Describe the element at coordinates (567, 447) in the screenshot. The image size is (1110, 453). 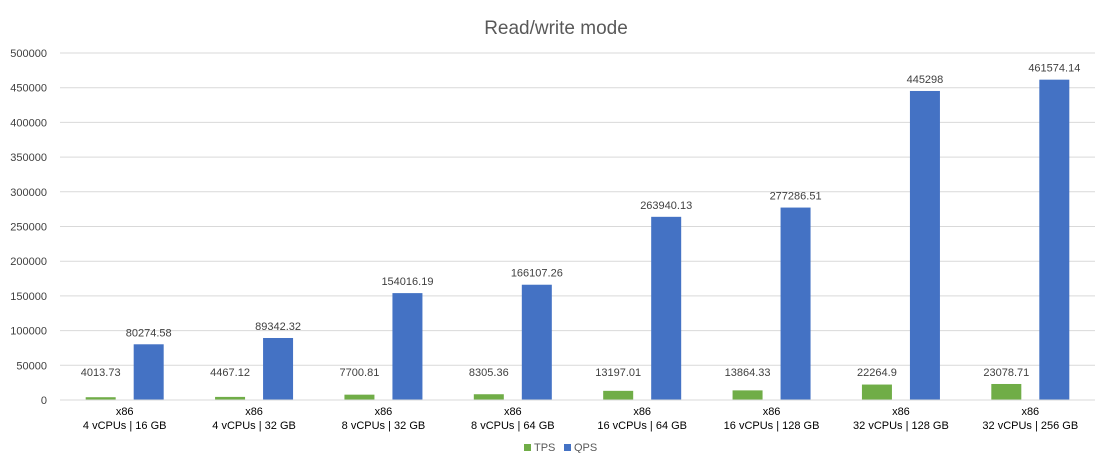
I see `legend-swatch-qps` at that location.